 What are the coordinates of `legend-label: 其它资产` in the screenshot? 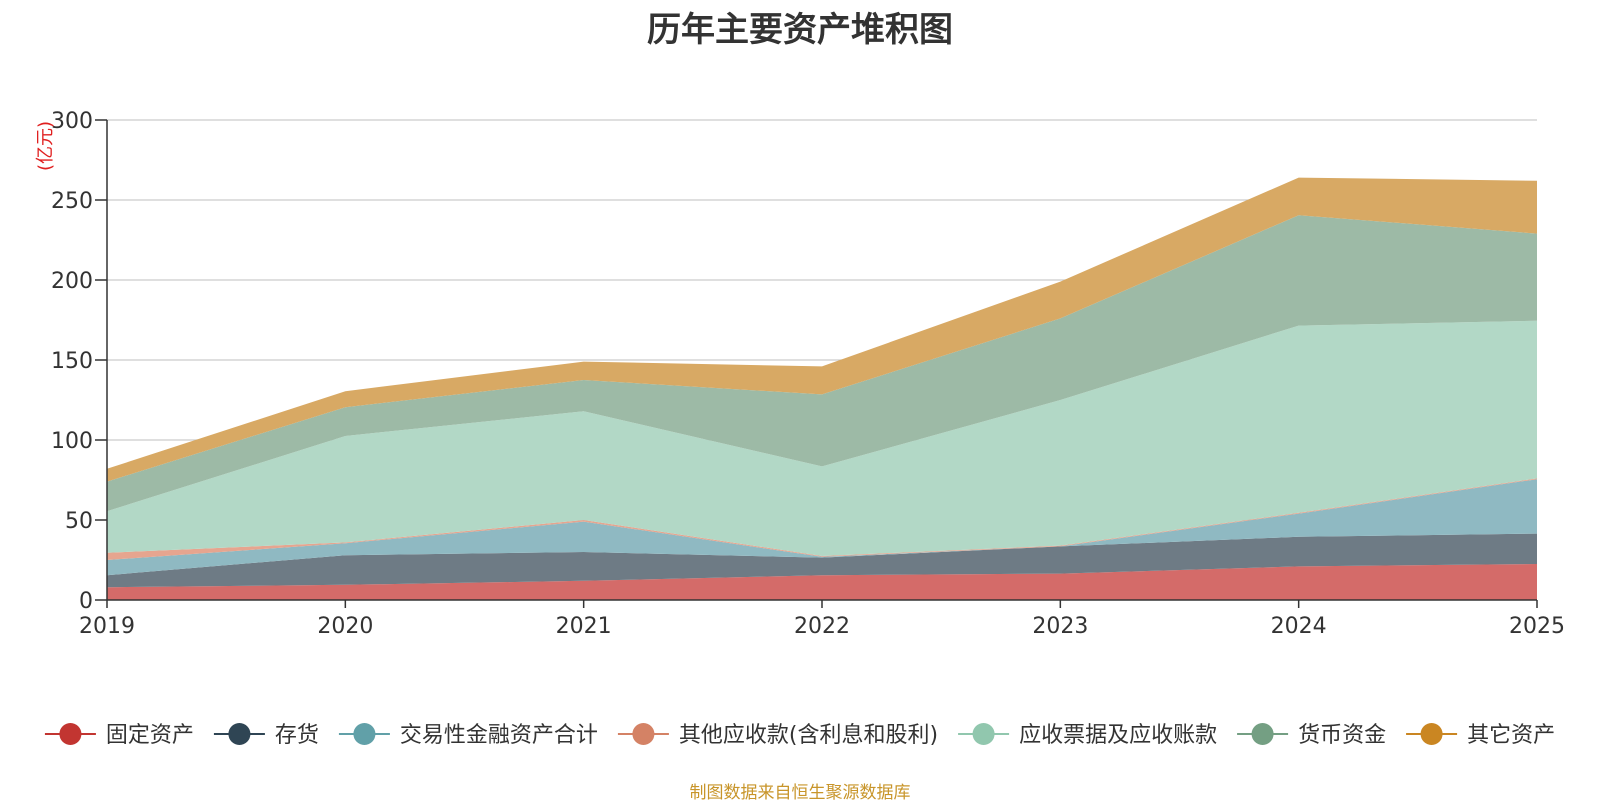 It's located at (1511, 735).